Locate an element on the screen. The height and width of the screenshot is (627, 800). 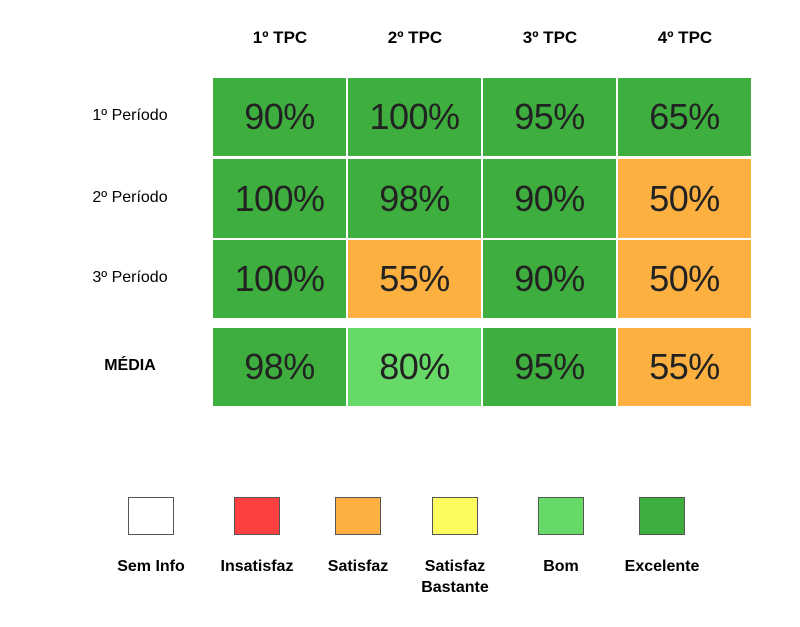
legend-label: Satisfaz Bastante is located at coordinates (455, 577).